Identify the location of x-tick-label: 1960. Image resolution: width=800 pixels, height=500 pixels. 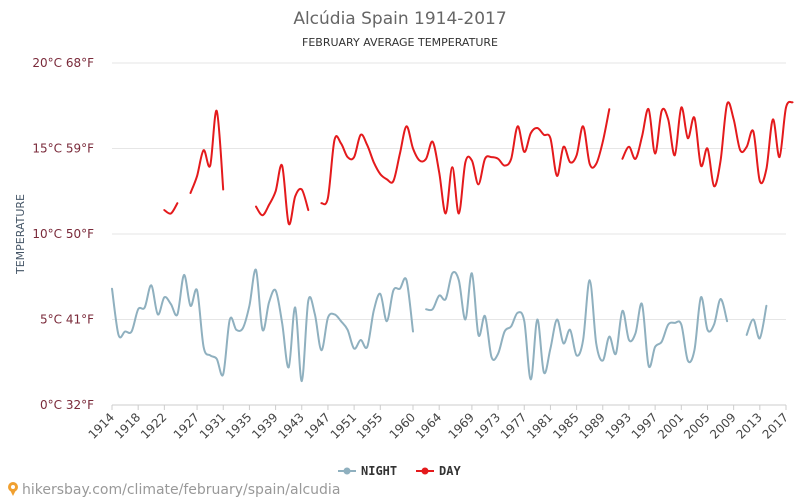
(402, 425).